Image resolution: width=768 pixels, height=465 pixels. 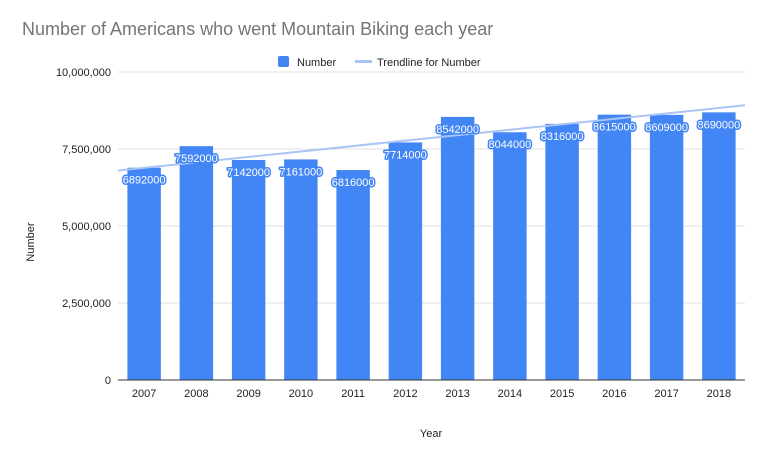 What do you see at coordinates (196, 159) in the screenshot?
I see `data-label: 7592000` at bounding box center [196, 159].